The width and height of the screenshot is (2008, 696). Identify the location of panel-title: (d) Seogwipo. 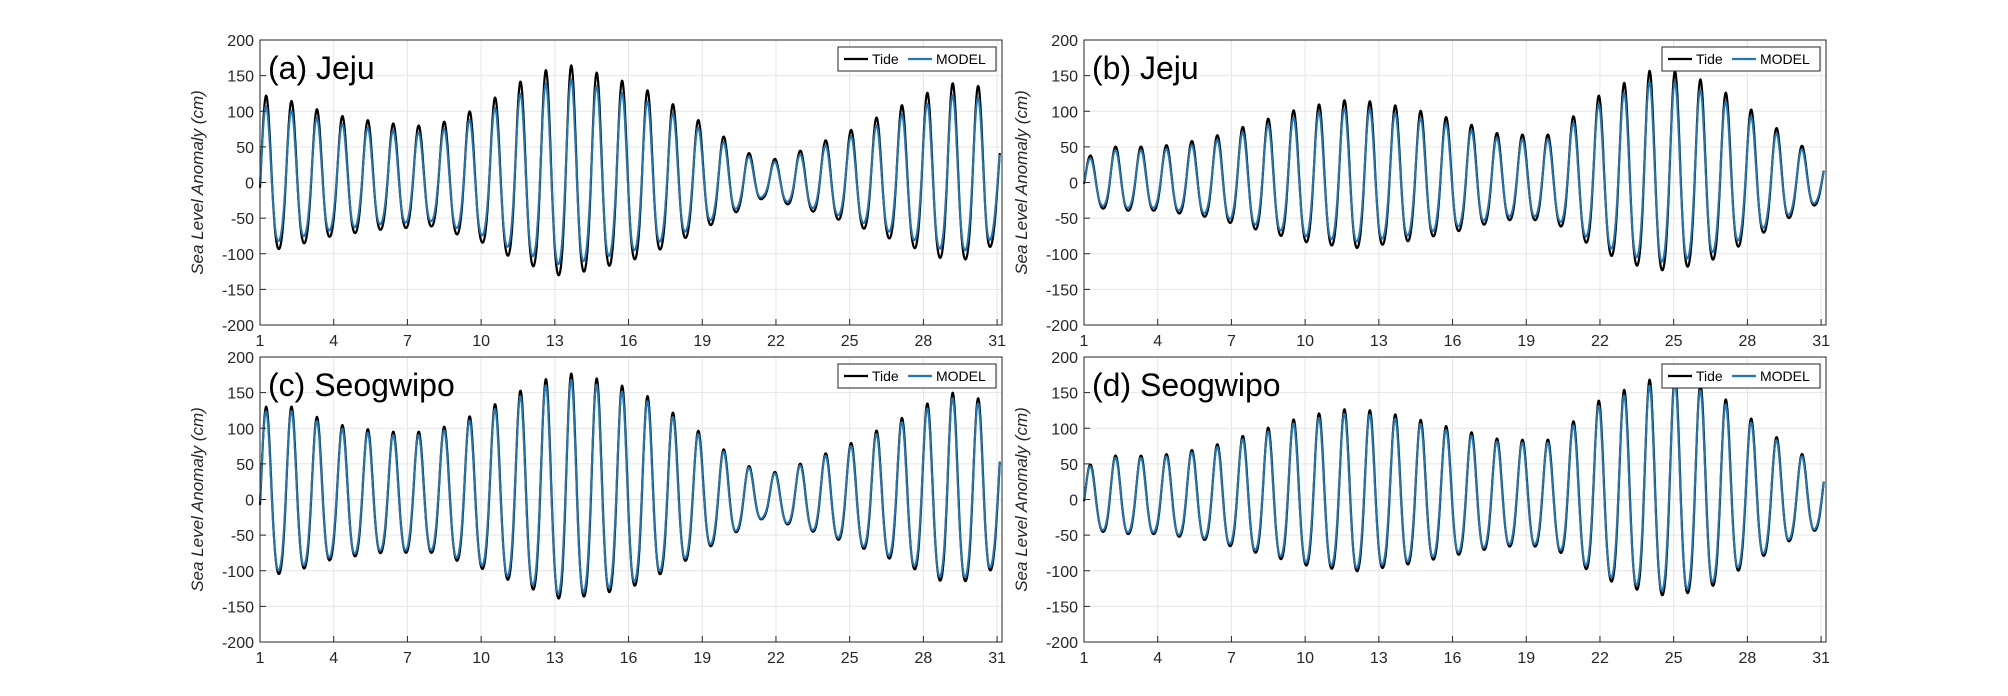
(1186, 385).